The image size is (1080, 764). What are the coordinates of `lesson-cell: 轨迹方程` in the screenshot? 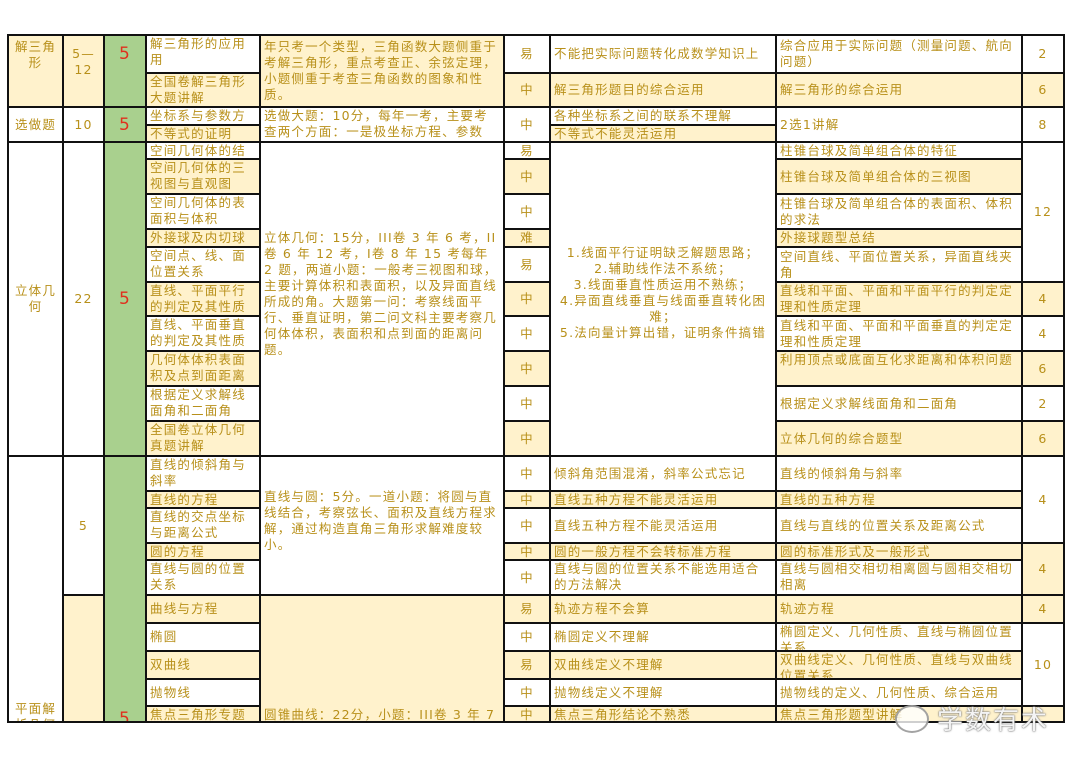 It's located at (807, 608).